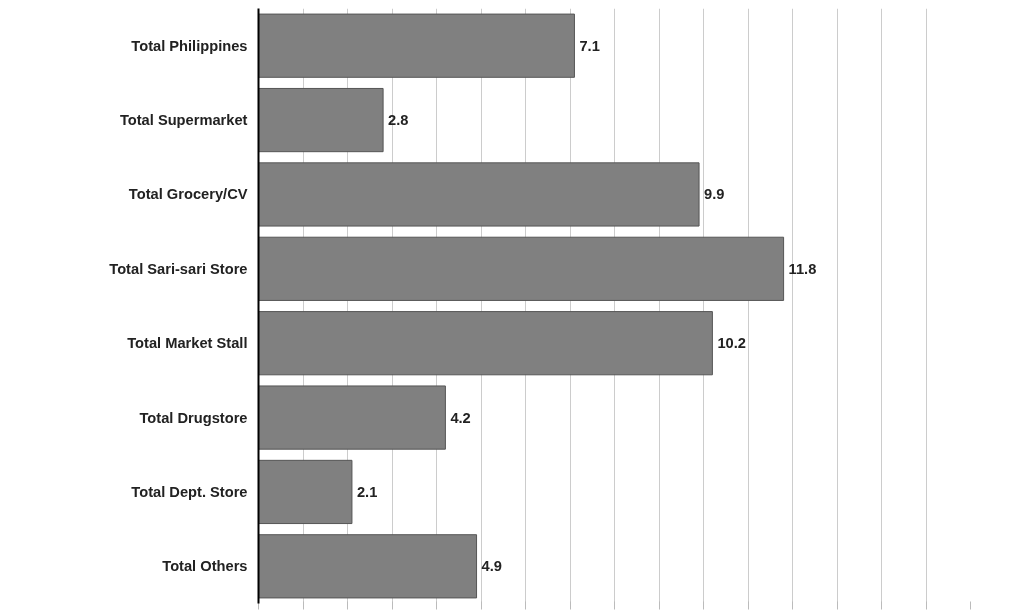 The image size is (1012, 611). What do you see at coordinates (367, 491) in the screenshot?
I see `data-label: 2.1` at bounding box center [367, 491].